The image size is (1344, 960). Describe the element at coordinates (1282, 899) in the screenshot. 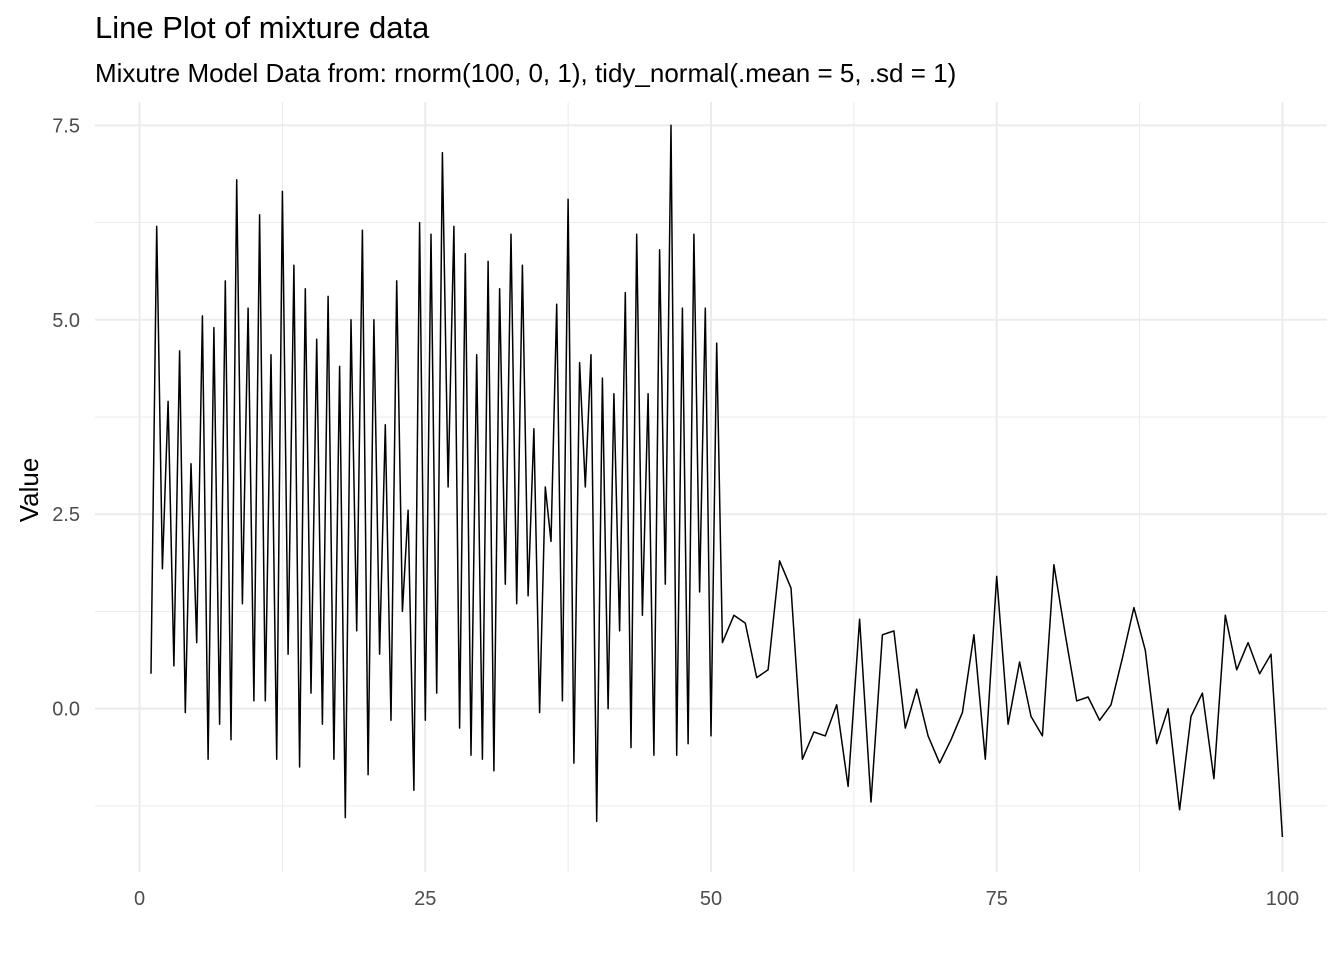

I see `x-tick-label: 100` at that location.